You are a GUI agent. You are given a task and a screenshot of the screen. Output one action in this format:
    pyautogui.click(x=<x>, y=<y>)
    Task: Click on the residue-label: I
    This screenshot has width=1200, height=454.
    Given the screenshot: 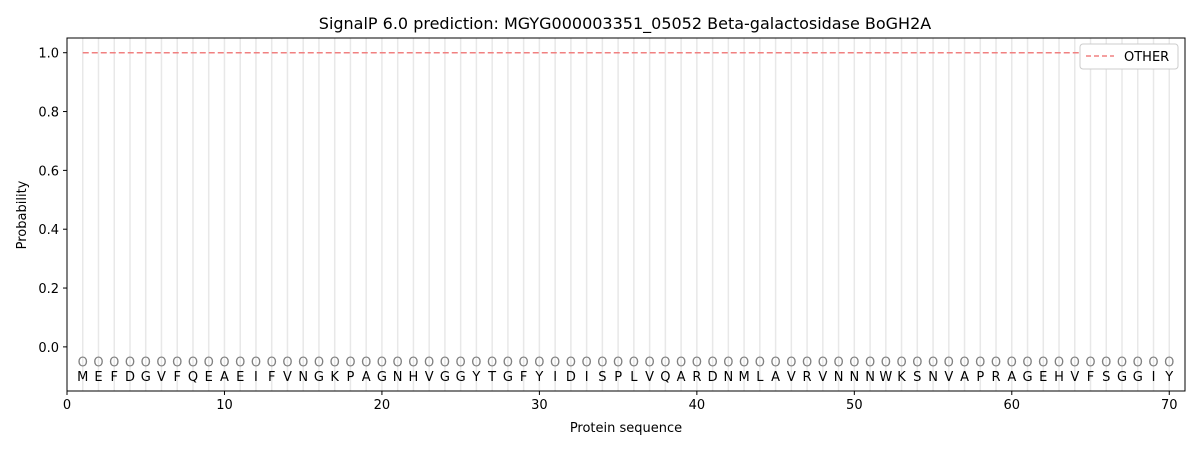 What is the action you would take?
    pyautogui.click(x=555, y=377)
    